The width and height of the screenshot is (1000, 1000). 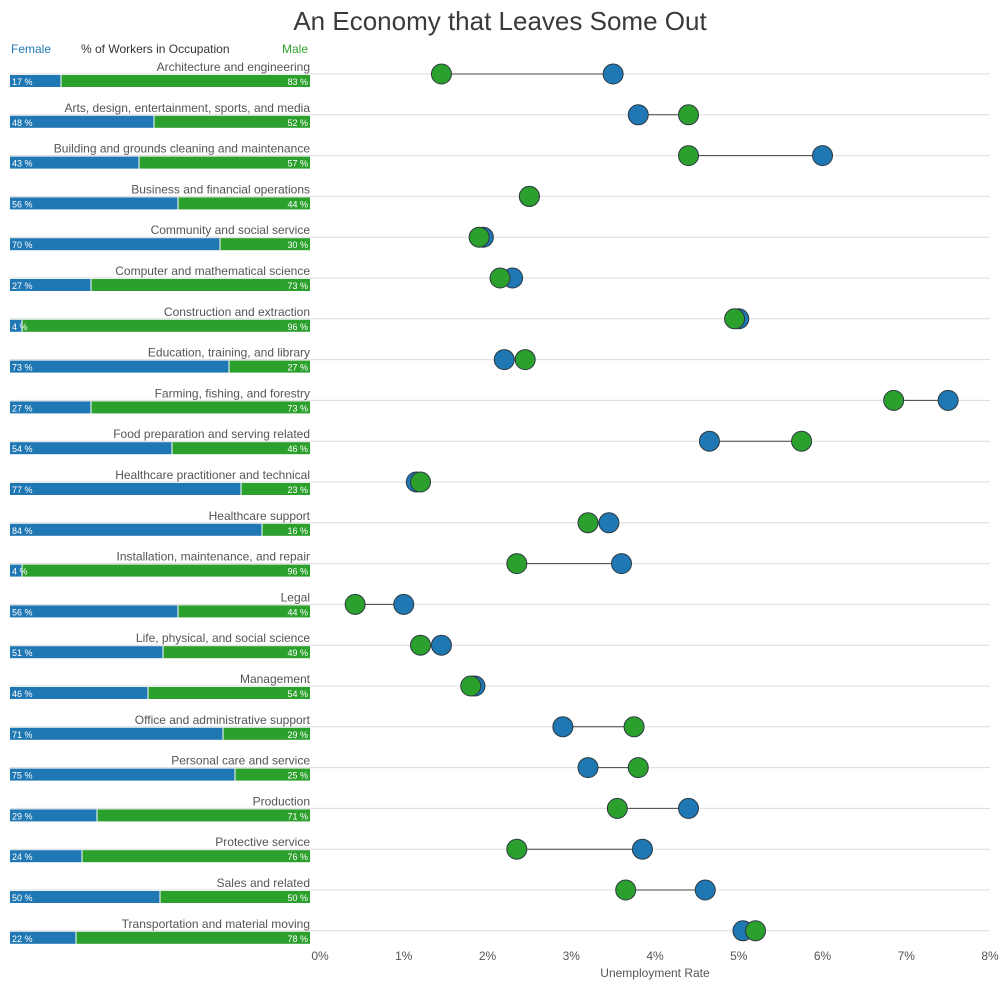 What do you see at coordinates (155, 49) in the screenshot?
I see `share-header-label: % of Workers in Occupation` at bounding box center [155, 49].